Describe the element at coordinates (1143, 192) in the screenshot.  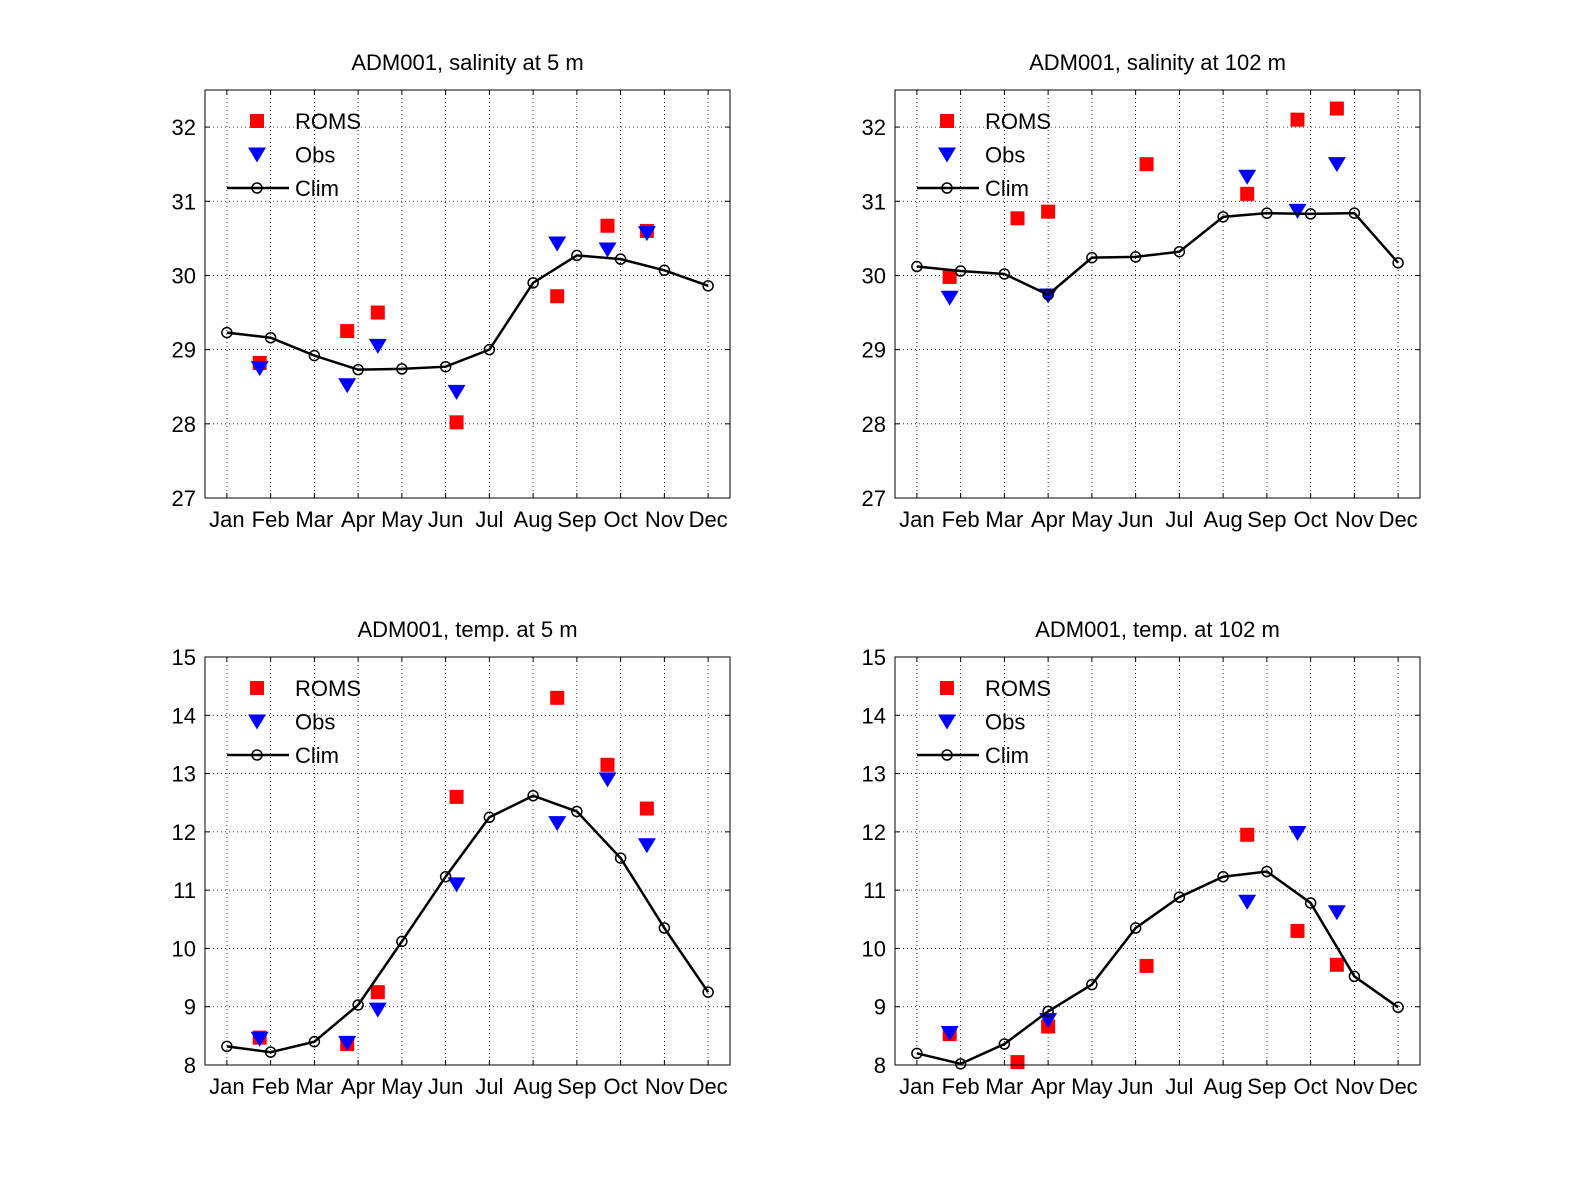
I see `series-roms` at that location.